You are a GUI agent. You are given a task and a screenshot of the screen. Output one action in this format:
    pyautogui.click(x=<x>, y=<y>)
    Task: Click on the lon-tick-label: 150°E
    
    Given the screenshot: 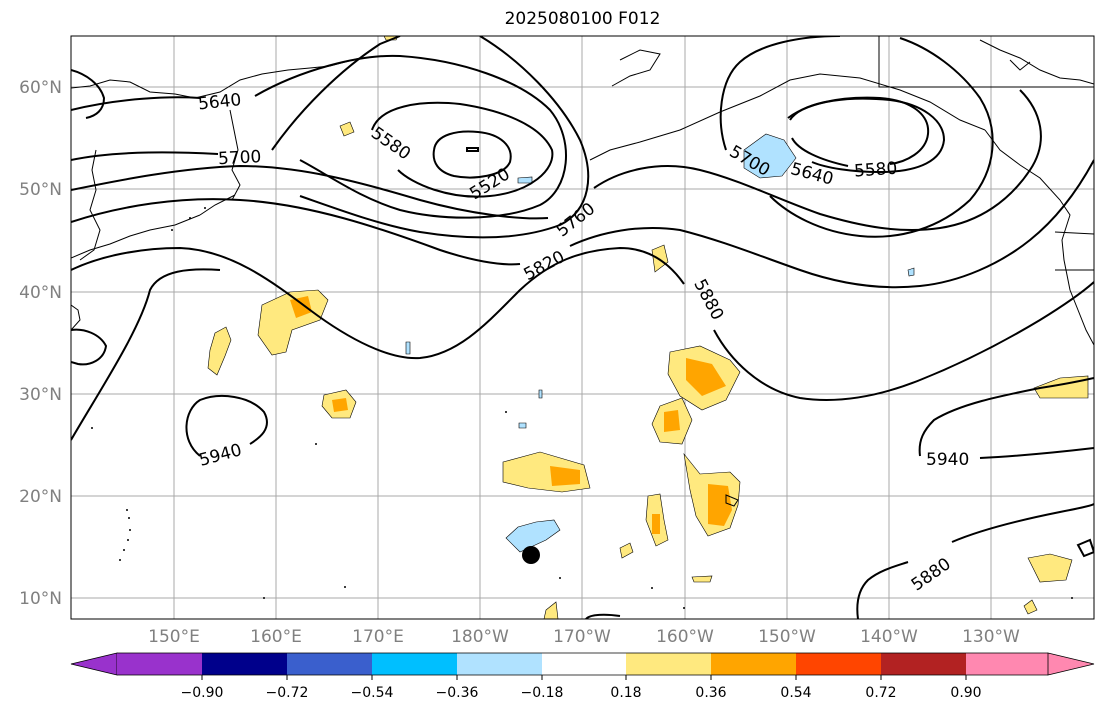 What is the action you would take?
    pyautogui.click(x=174, y=637)
    